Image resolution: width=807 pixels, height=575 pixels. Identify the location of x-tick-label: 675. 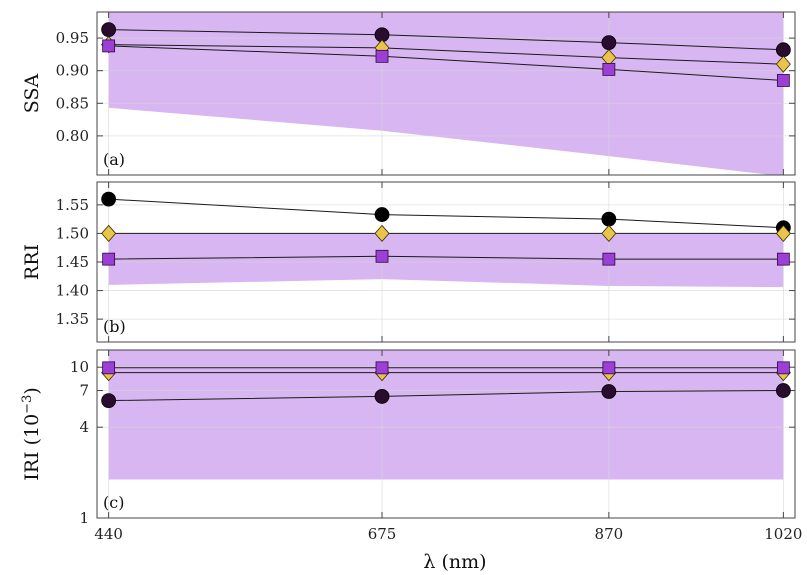
(382, 534).